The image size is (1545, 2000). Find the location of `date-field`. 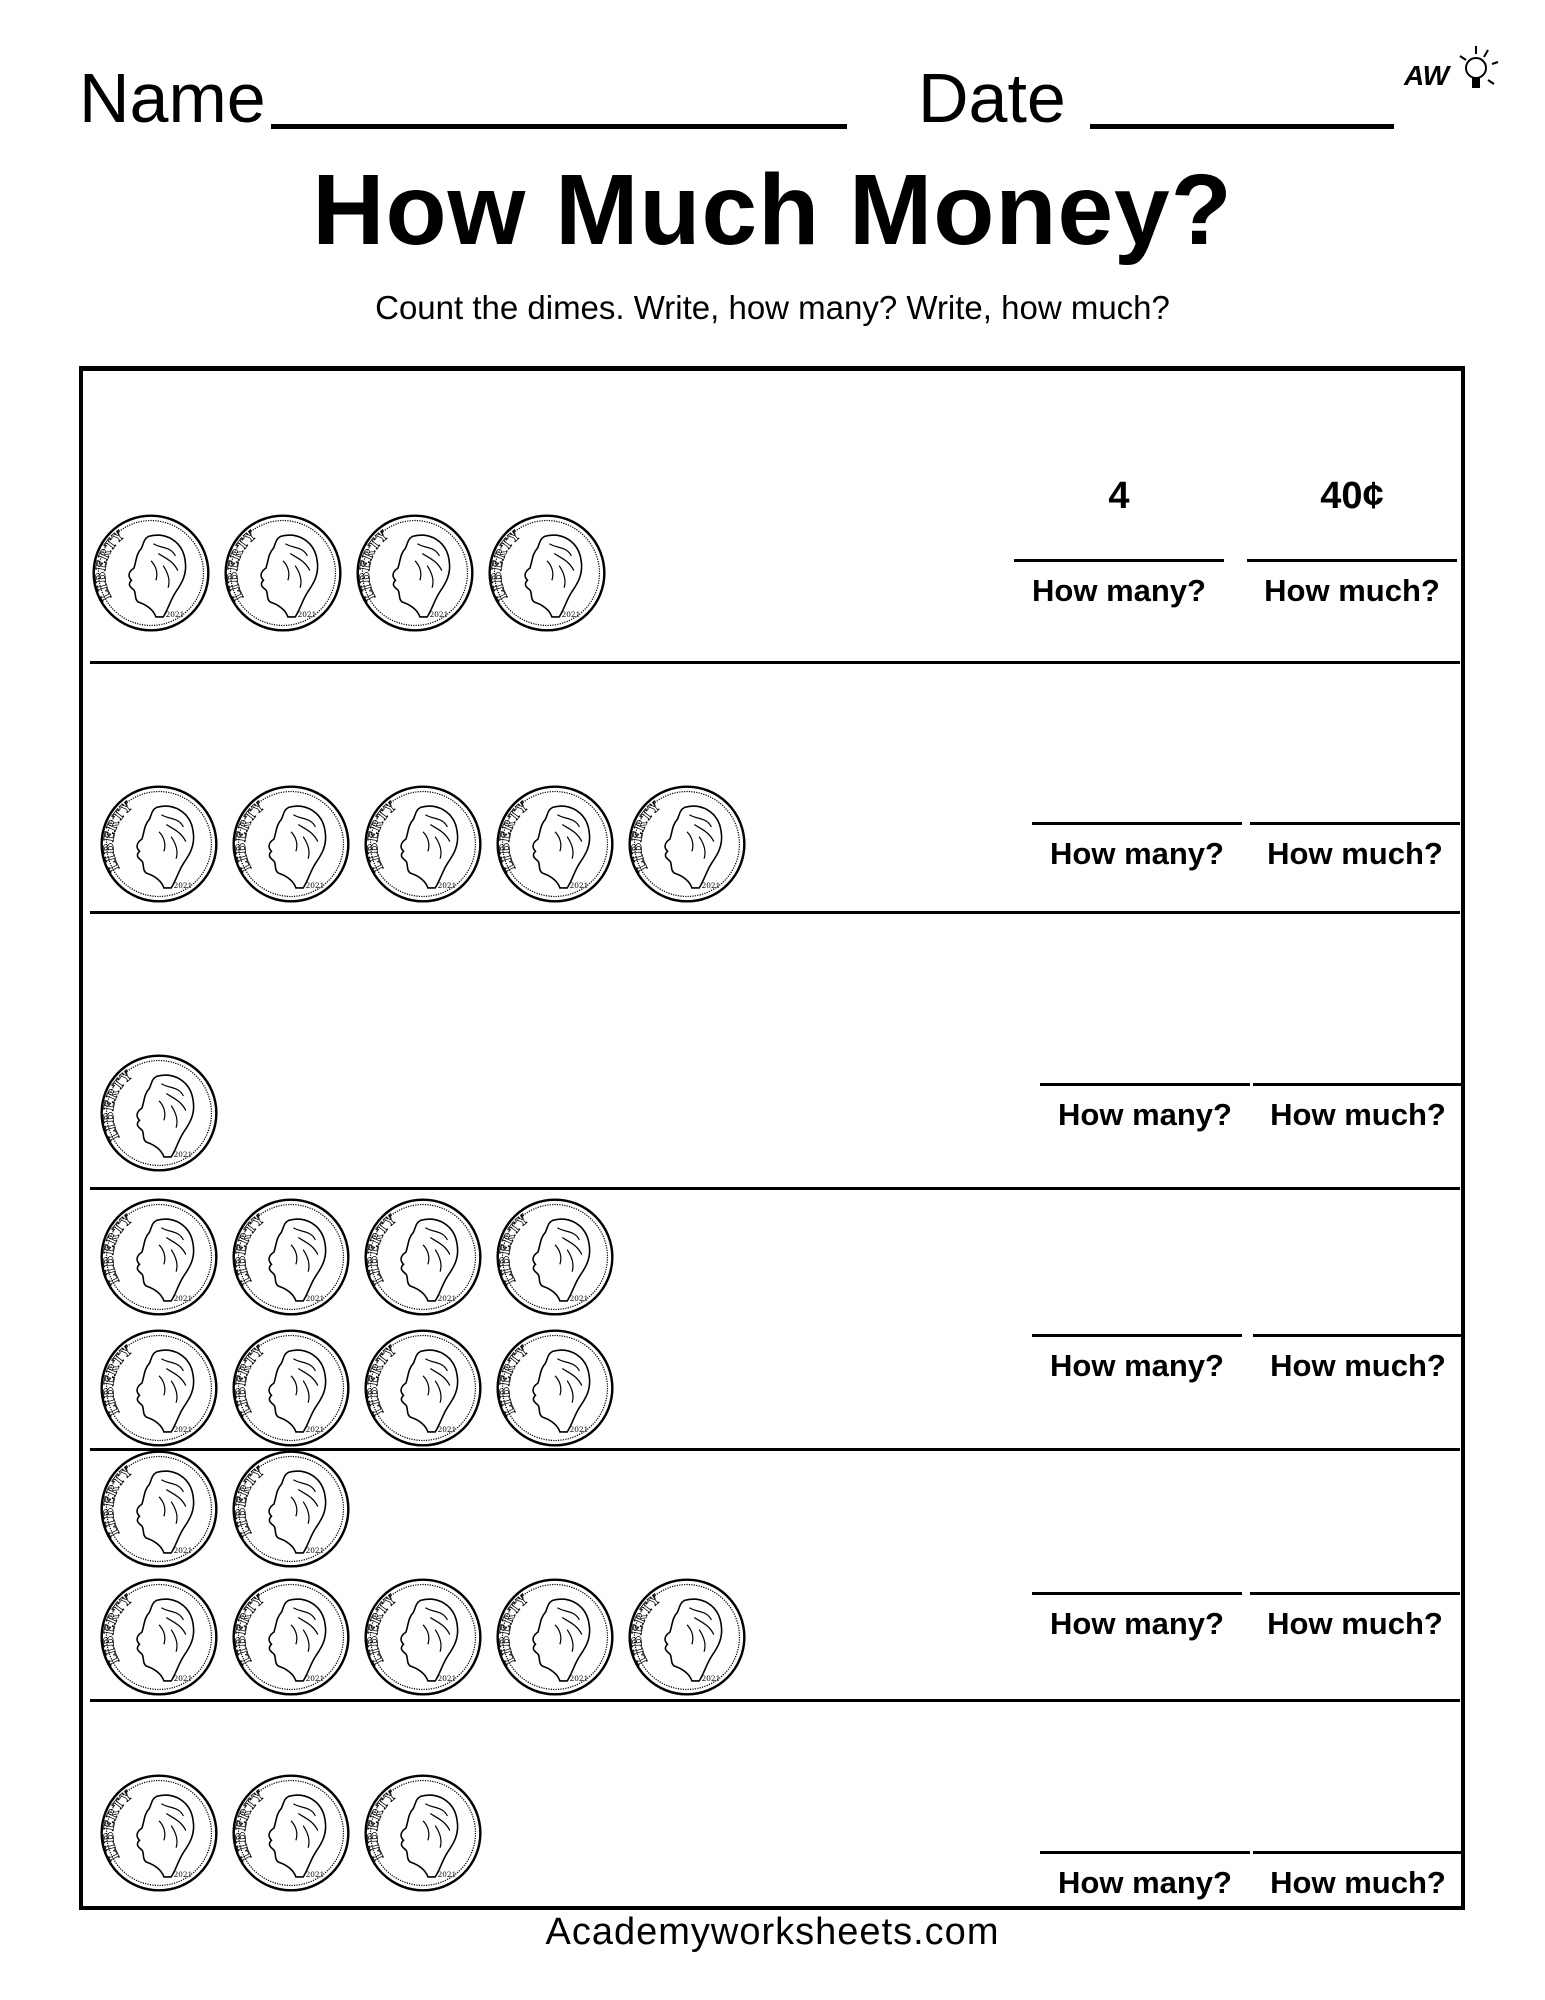

date-field is located at coordinates (1242, 126).